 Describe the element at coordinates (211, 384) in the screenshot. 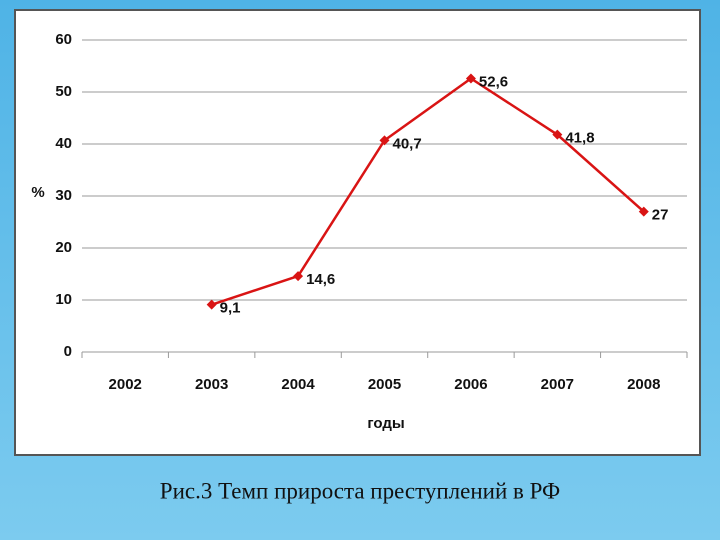

I see `x-tick-label: 2003` at that location.